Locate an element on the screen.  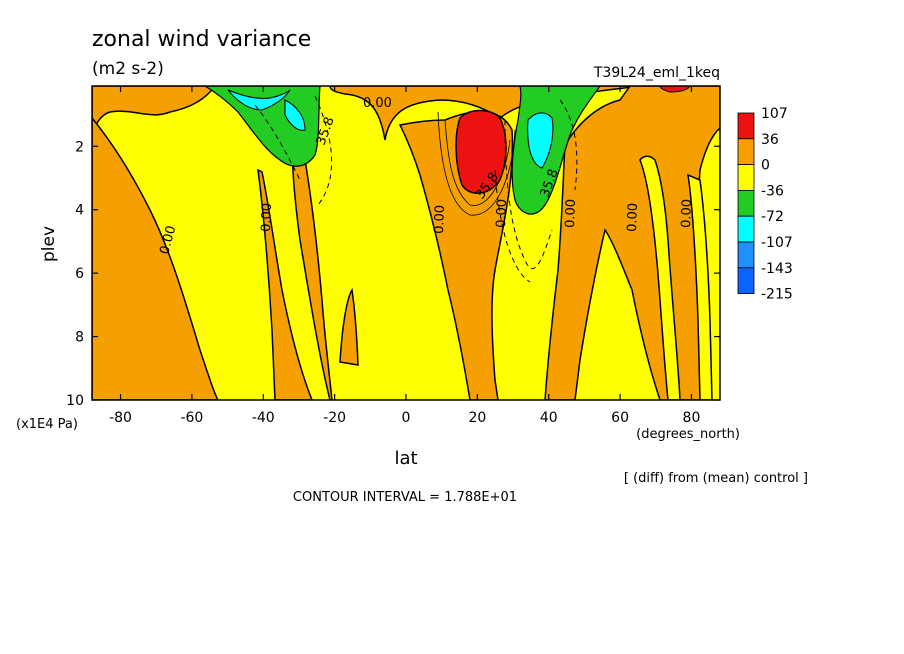
positive-region-sh-polar is located at coordinates (154, 111).